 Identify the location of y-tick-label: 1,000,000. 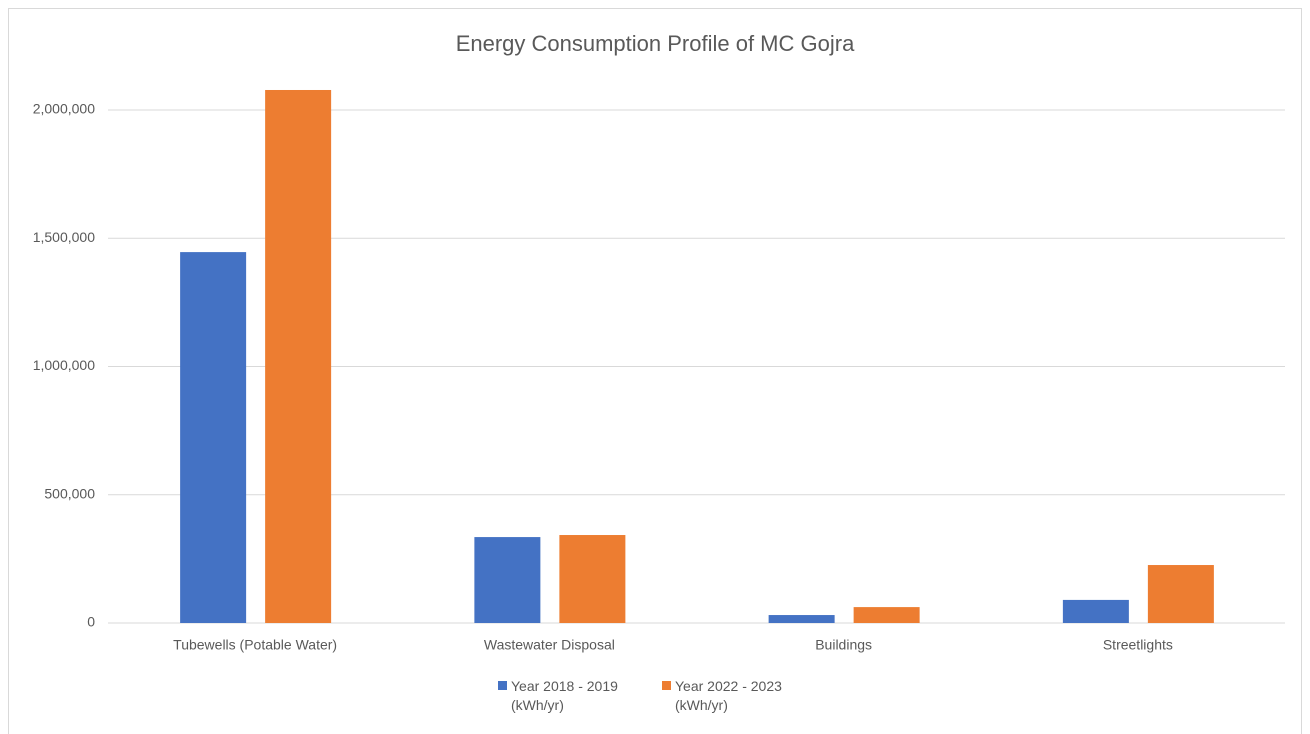
(64, 365).